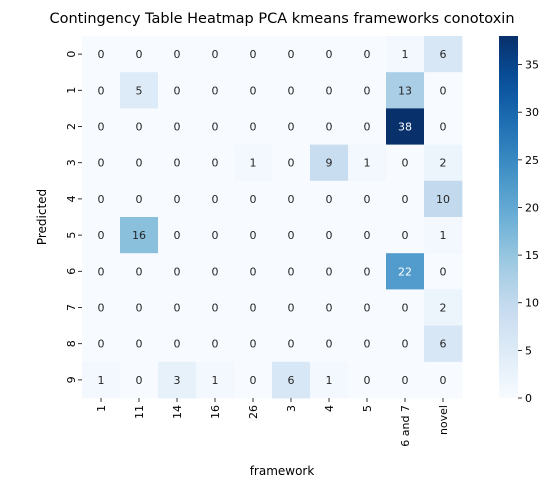 The width and height of the screenshot is (556, 491). What do you see at coordinates (101, 408) in the screenshot?
I see `x-tick-label: 1` at bounding box center [101, 408].